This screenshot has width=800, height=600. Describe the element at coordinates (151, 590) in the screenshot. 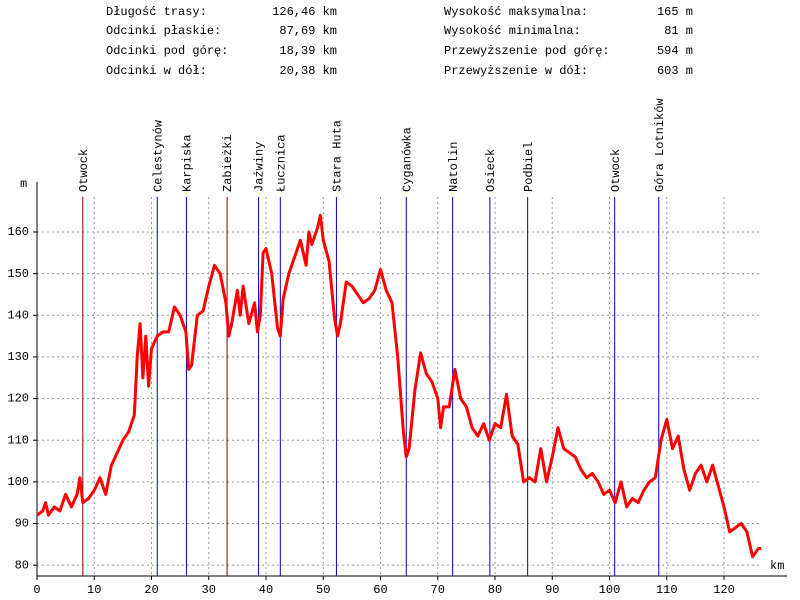

I see `x-tick-label: 20` at that location.